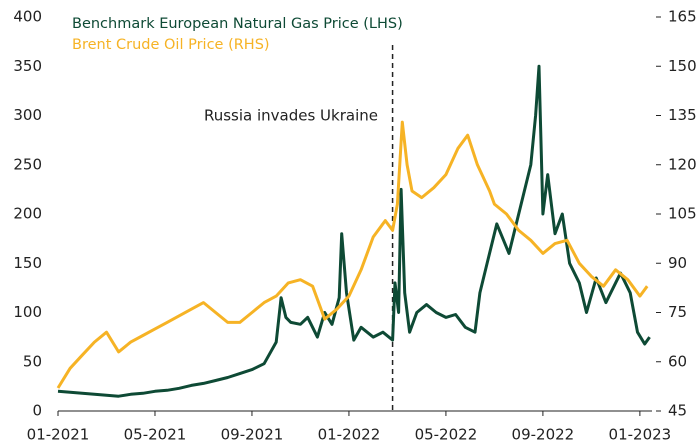  Describe the element at coordinates (32, 361) in the screenshot. I see `y-tick-label: 50` at that location.